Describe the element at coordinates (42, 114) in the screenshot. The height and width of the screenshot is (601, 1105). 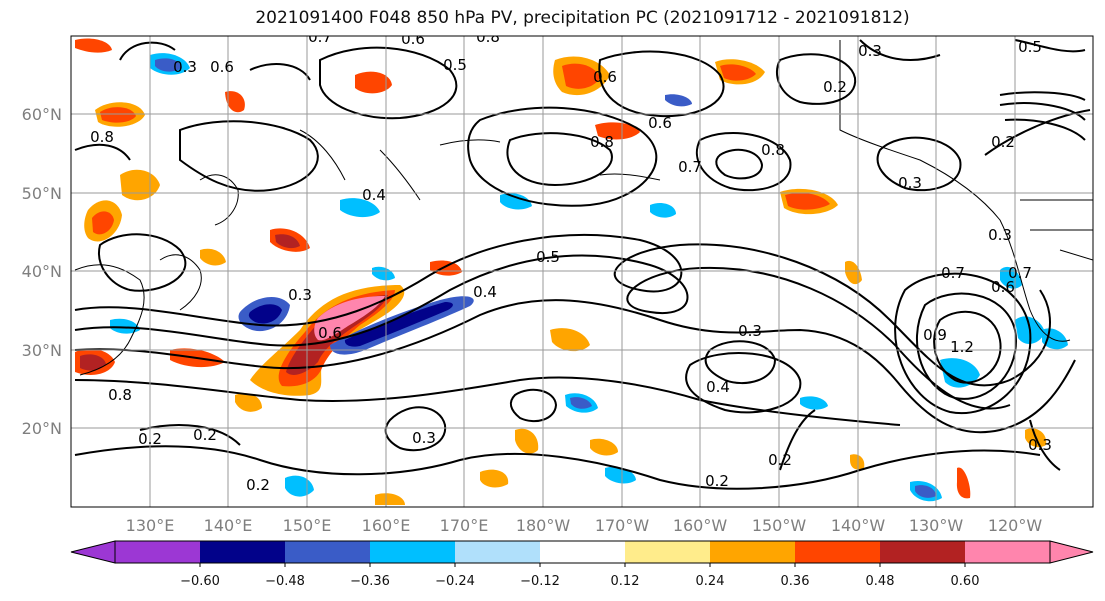
I see `lat-label: 60°N` at that location.